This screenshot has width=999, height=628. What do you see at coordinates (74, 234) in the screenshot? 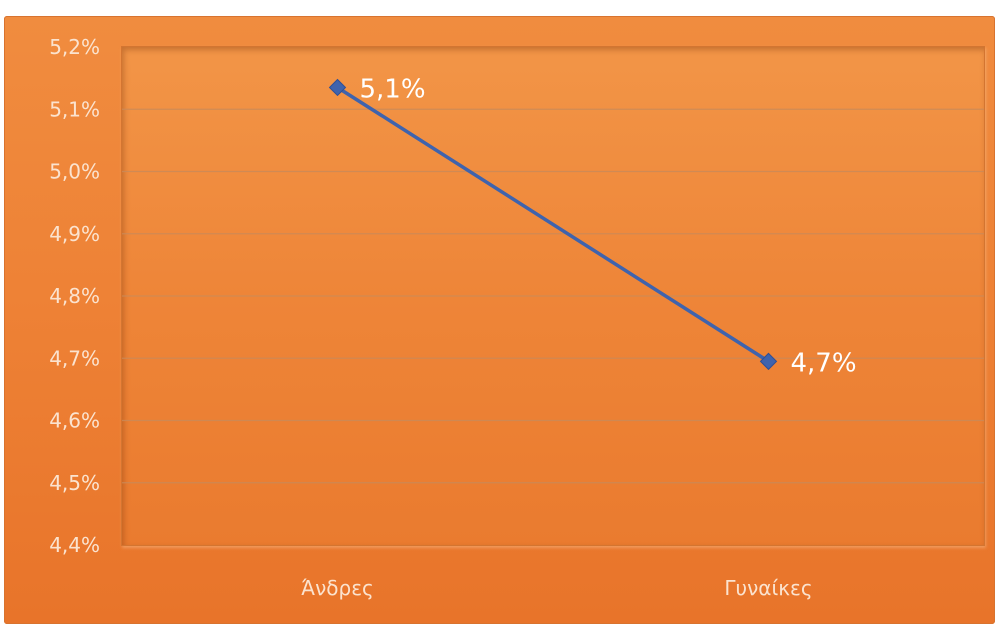
I see `y-tick-label: 4,9%` at bounding box center [74, 234].